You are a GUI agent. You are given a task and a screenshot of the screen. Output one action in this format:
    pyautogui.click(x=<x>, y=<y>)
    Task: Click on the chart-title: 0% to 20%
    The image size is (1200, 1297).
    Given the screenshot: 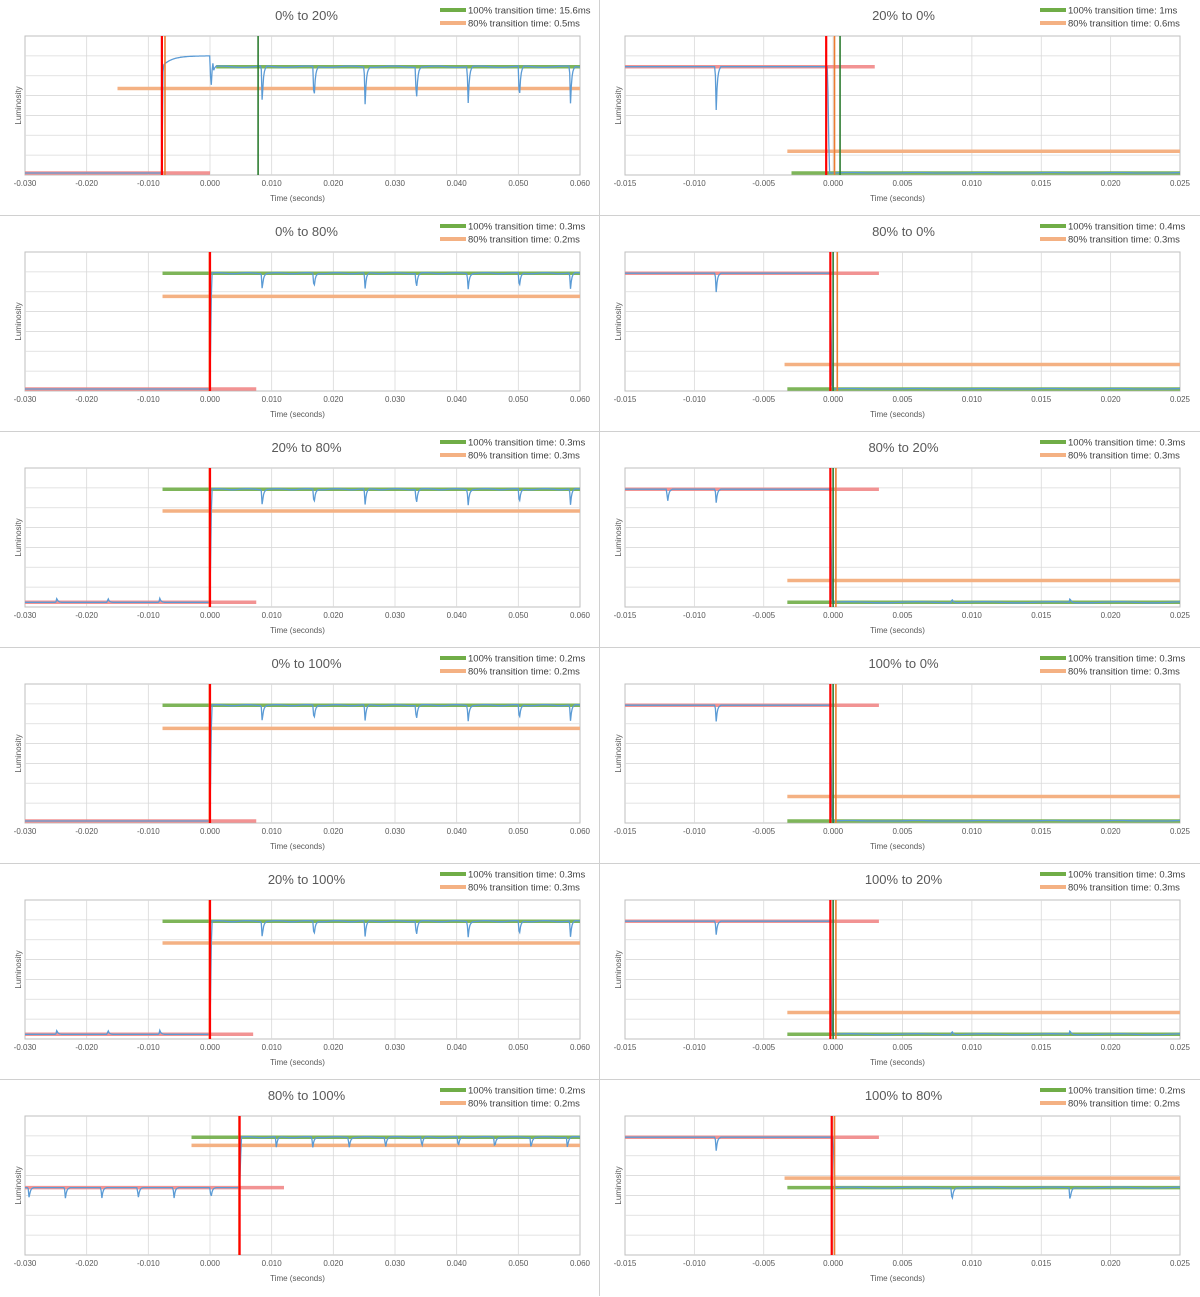 What is the action you would take?
    pyautogui.click(x=306, y=15)
    